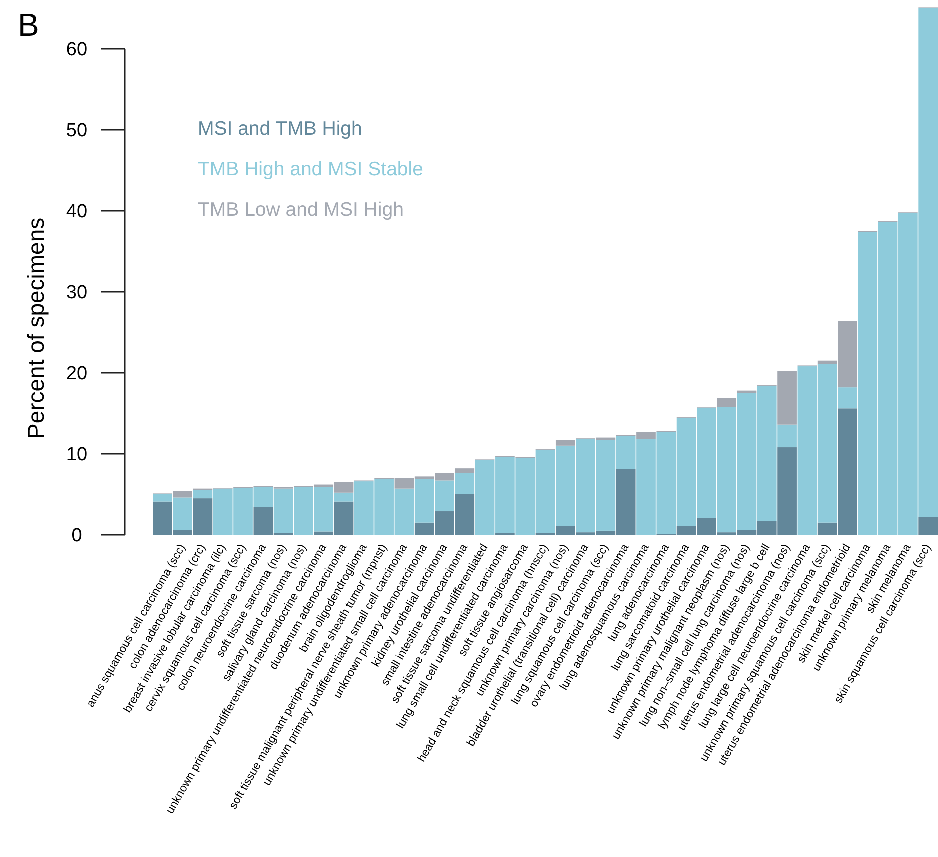  I want to click on y-tick-label: 0, so click(77, 536).